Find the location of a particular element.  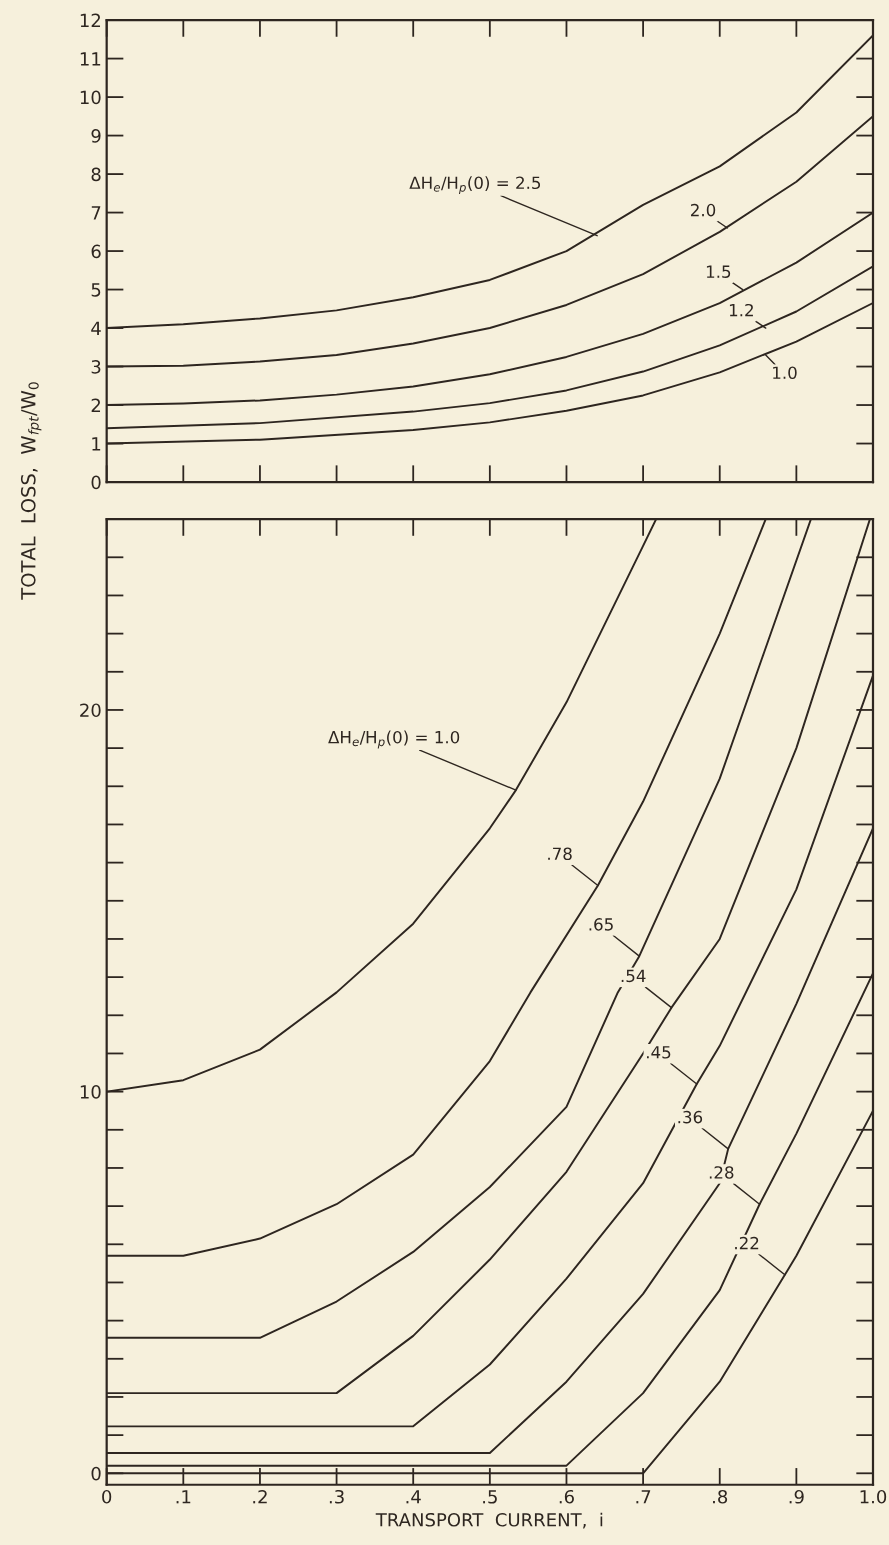

x-axis-title: TRANSPORT CURRENT, i is located at coordinates (489, 1520).